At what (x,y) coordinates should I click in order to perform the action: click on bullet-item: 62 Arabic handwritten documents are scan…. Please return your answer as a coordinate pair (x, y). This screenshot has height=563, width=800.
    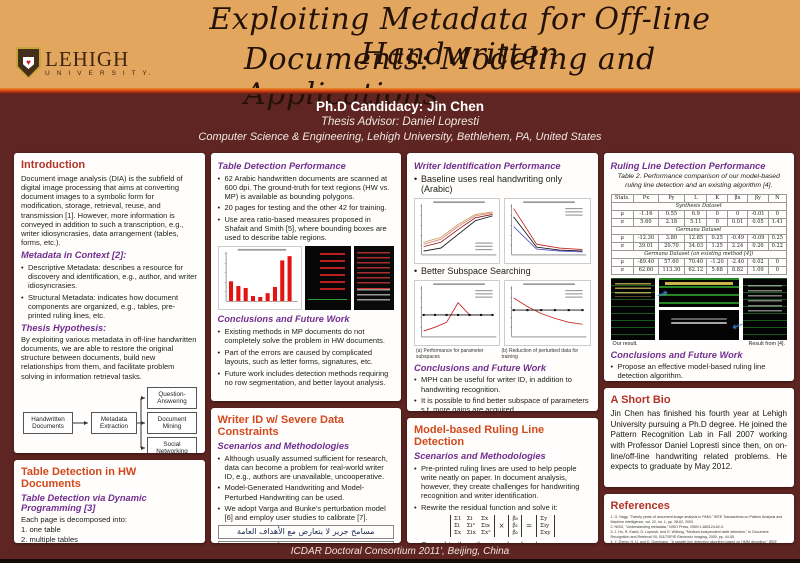
    Looking at the image, I should click on (306, 187).